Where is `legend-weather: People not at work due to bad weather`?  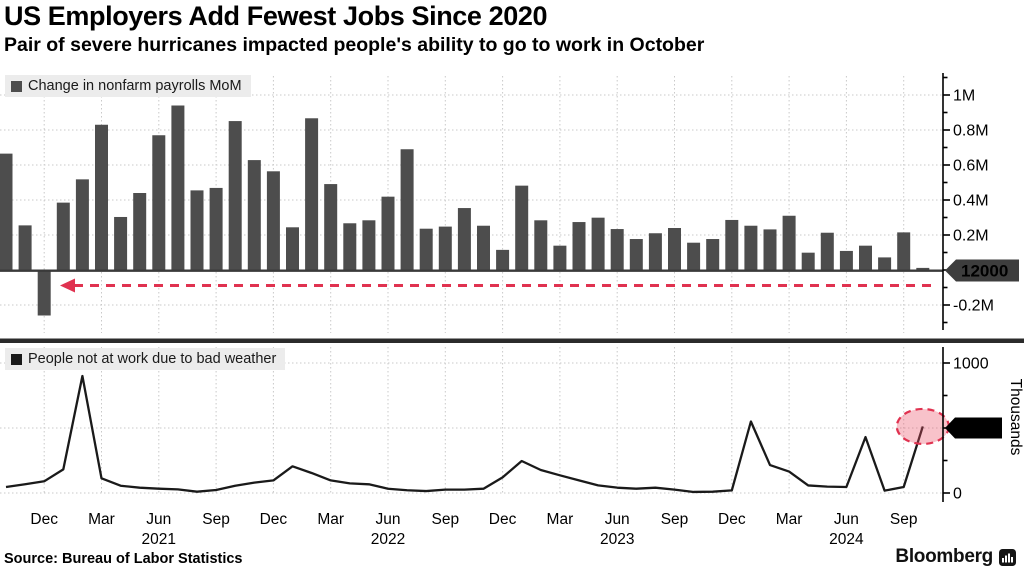
legend-weather: People not at work due to bad weather is located at coordinates (145, 359).